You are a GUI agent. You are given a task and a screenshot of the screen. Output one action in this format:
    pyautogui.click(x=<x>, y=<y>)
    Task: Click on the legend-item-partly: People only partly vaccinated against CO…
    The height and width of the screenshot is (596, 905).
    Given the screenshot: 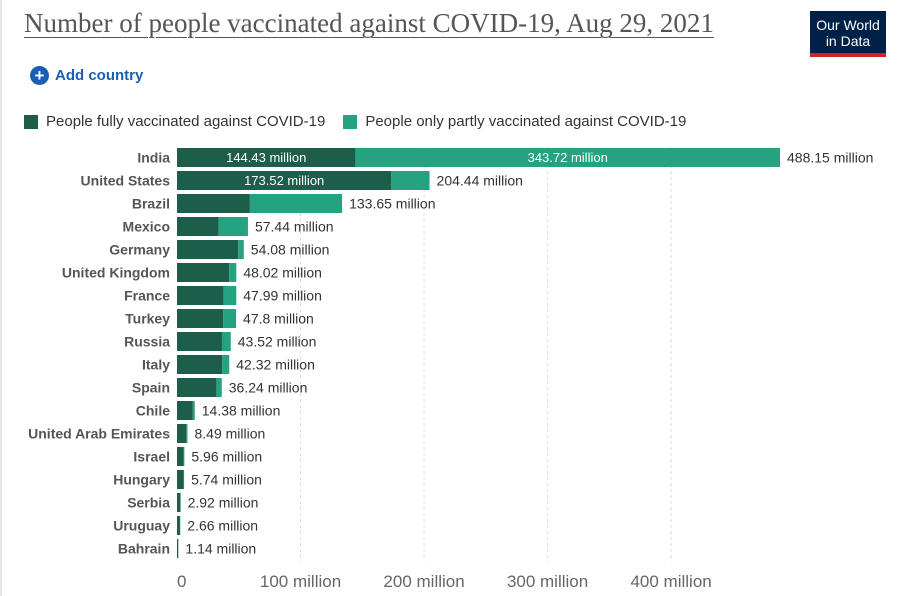 What is the action you would take?
    pyautogui.click(x=514, y=121)
    